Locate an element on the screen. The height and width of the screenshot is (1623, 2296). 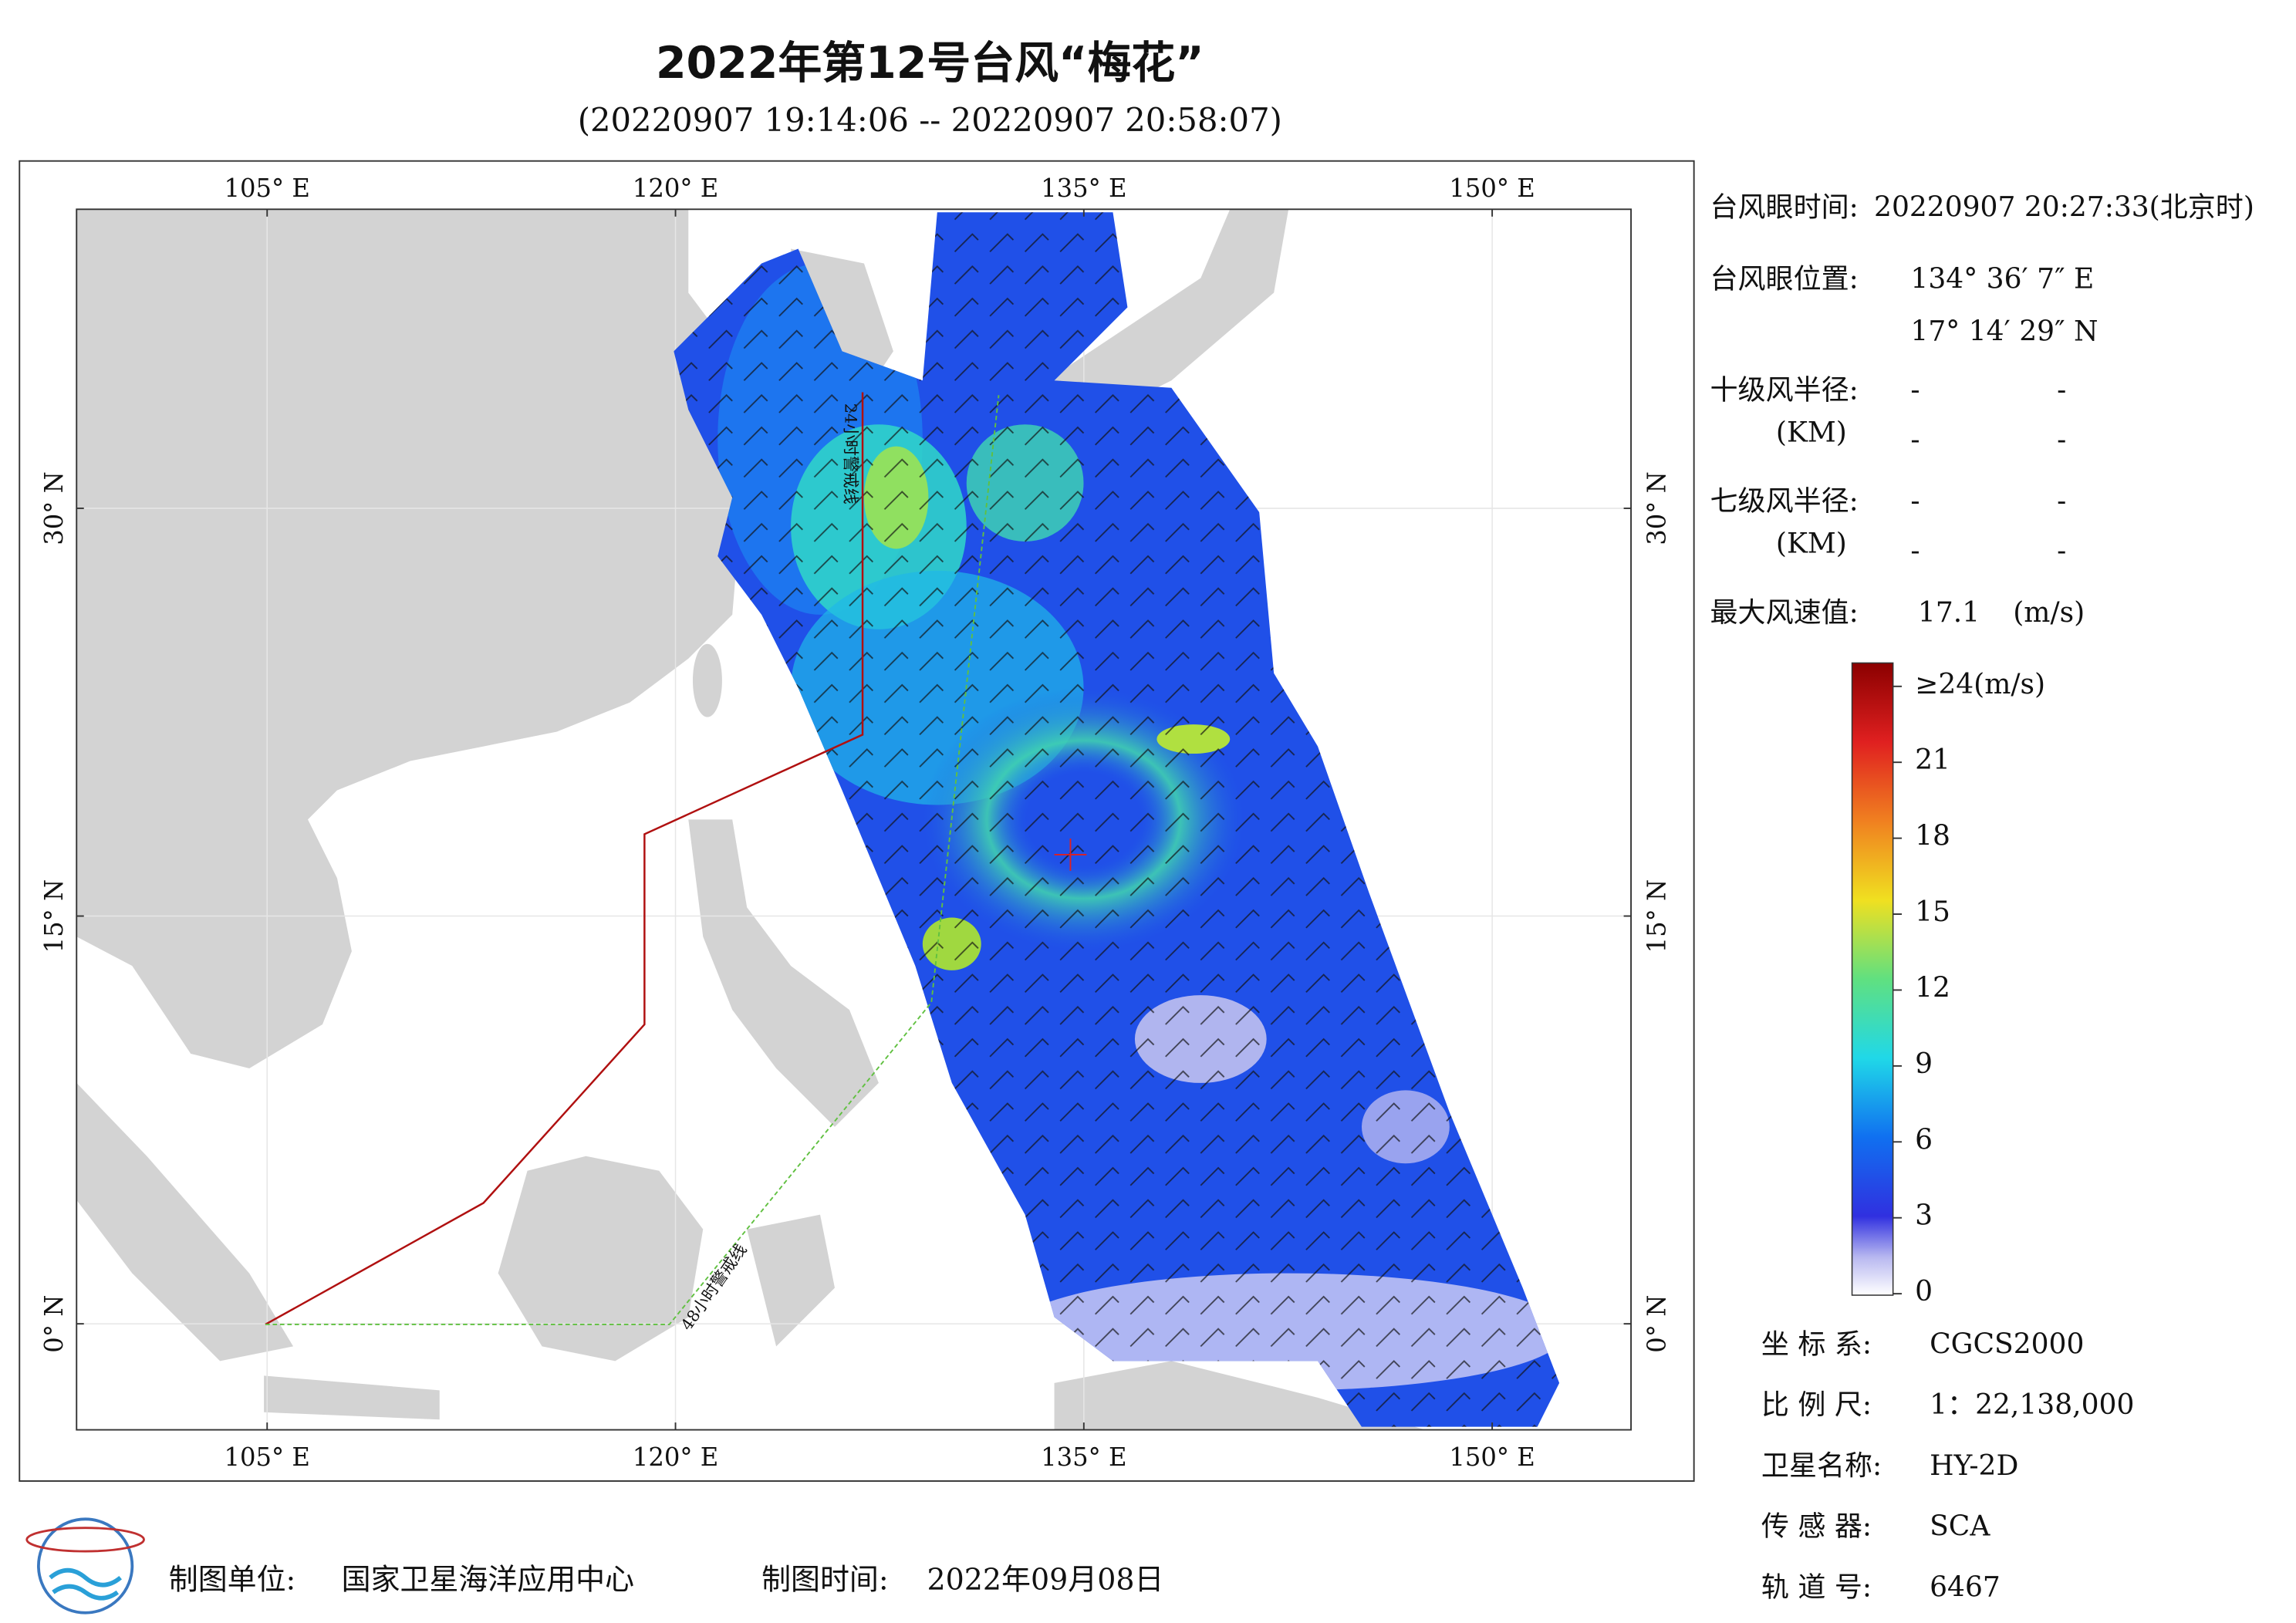
colorbar-tick-label: 18 is located at coordinates (1932, 836).